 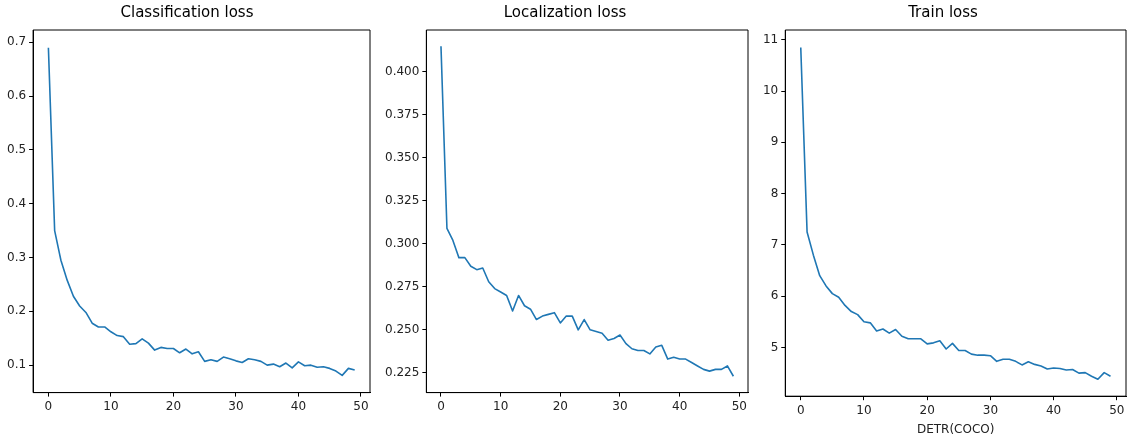 What do you see at coordinates (402, 285) in the screenshot?
I see `y-tick-label: 0.275` at bounding box center [402, 285].